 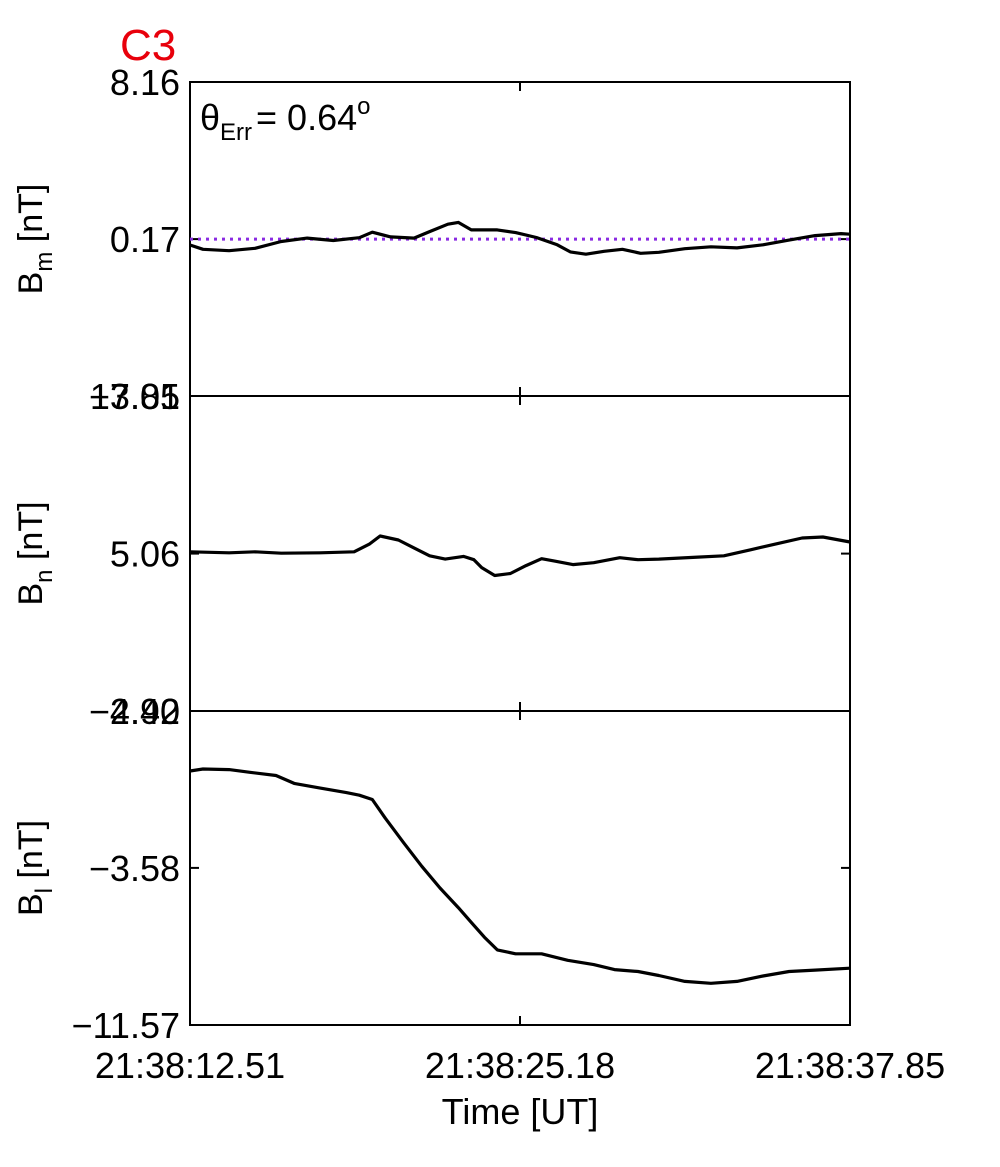 What do you see at coordinates (148, 45) in the screenshot?
I see `figure-title: C3` at bounding box center [148, 45].